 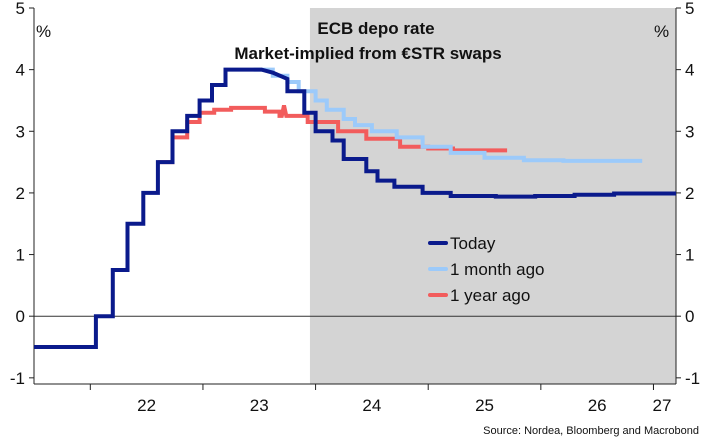 I want to click on legend-label-1-month-ago: 1 month ago, so click(x=497, y=269).